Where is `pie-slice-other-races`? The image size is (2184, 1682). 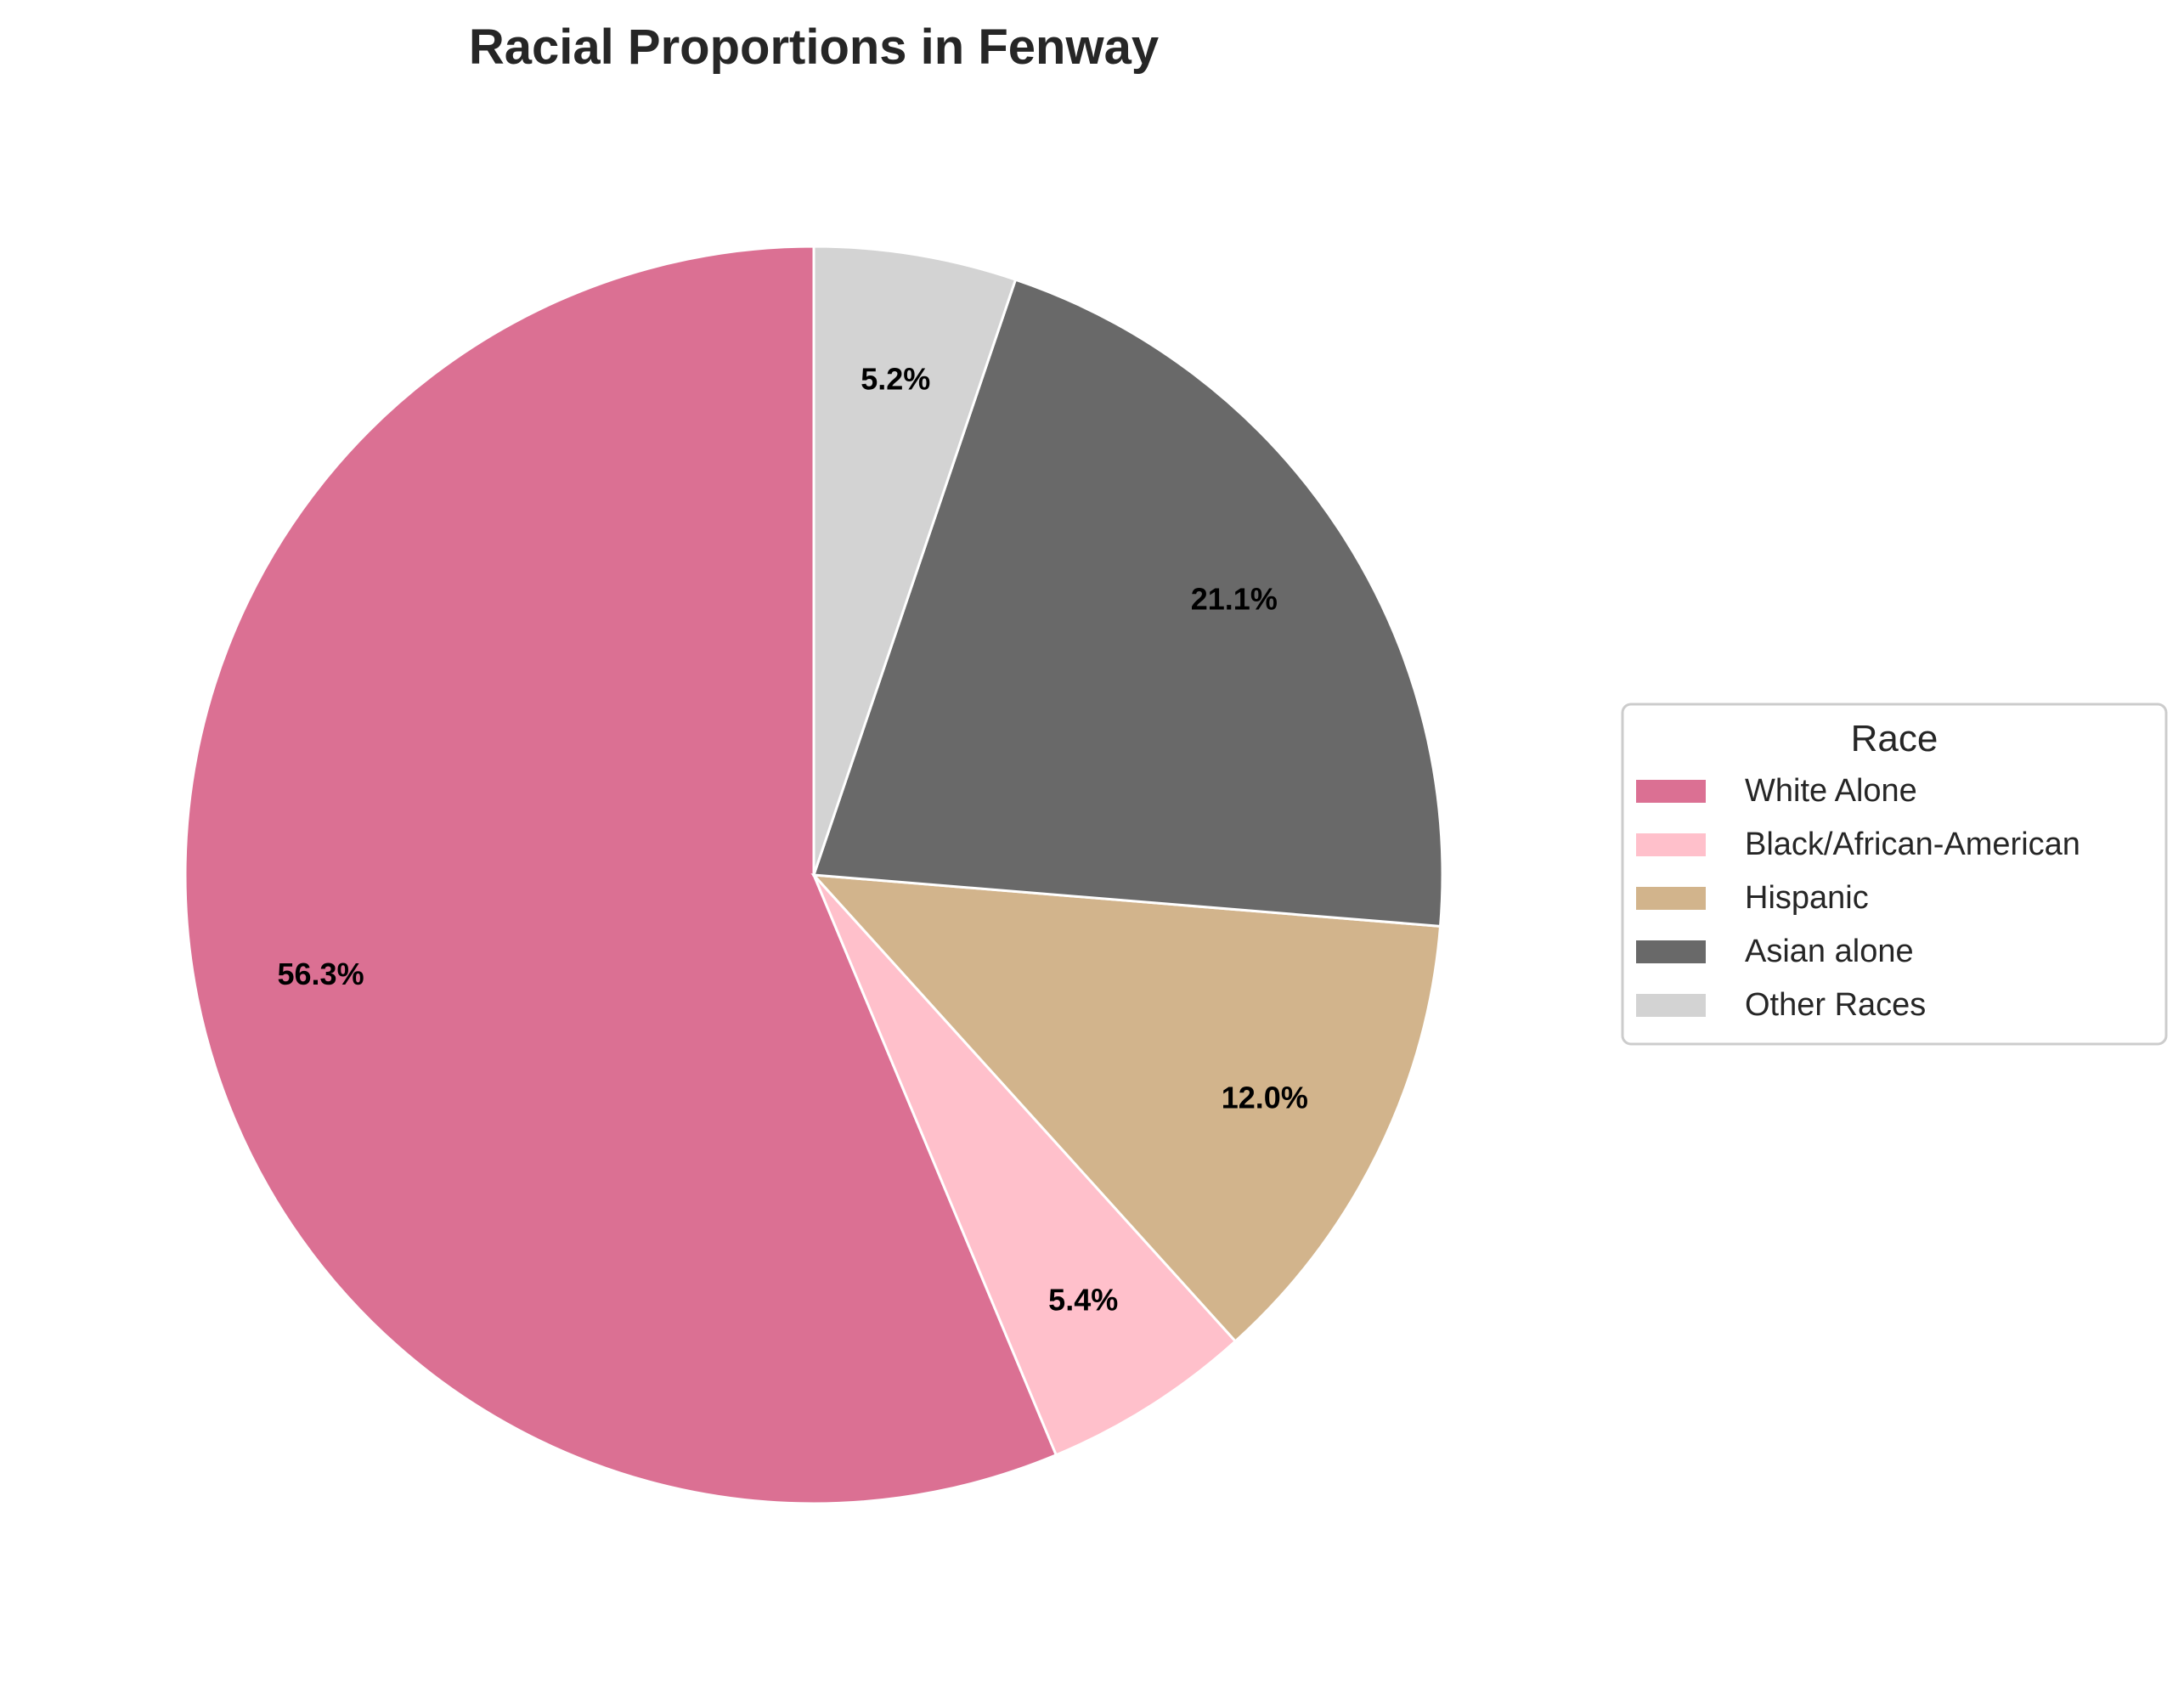
pie-slice-other-races is located at coordinates (915, 561).